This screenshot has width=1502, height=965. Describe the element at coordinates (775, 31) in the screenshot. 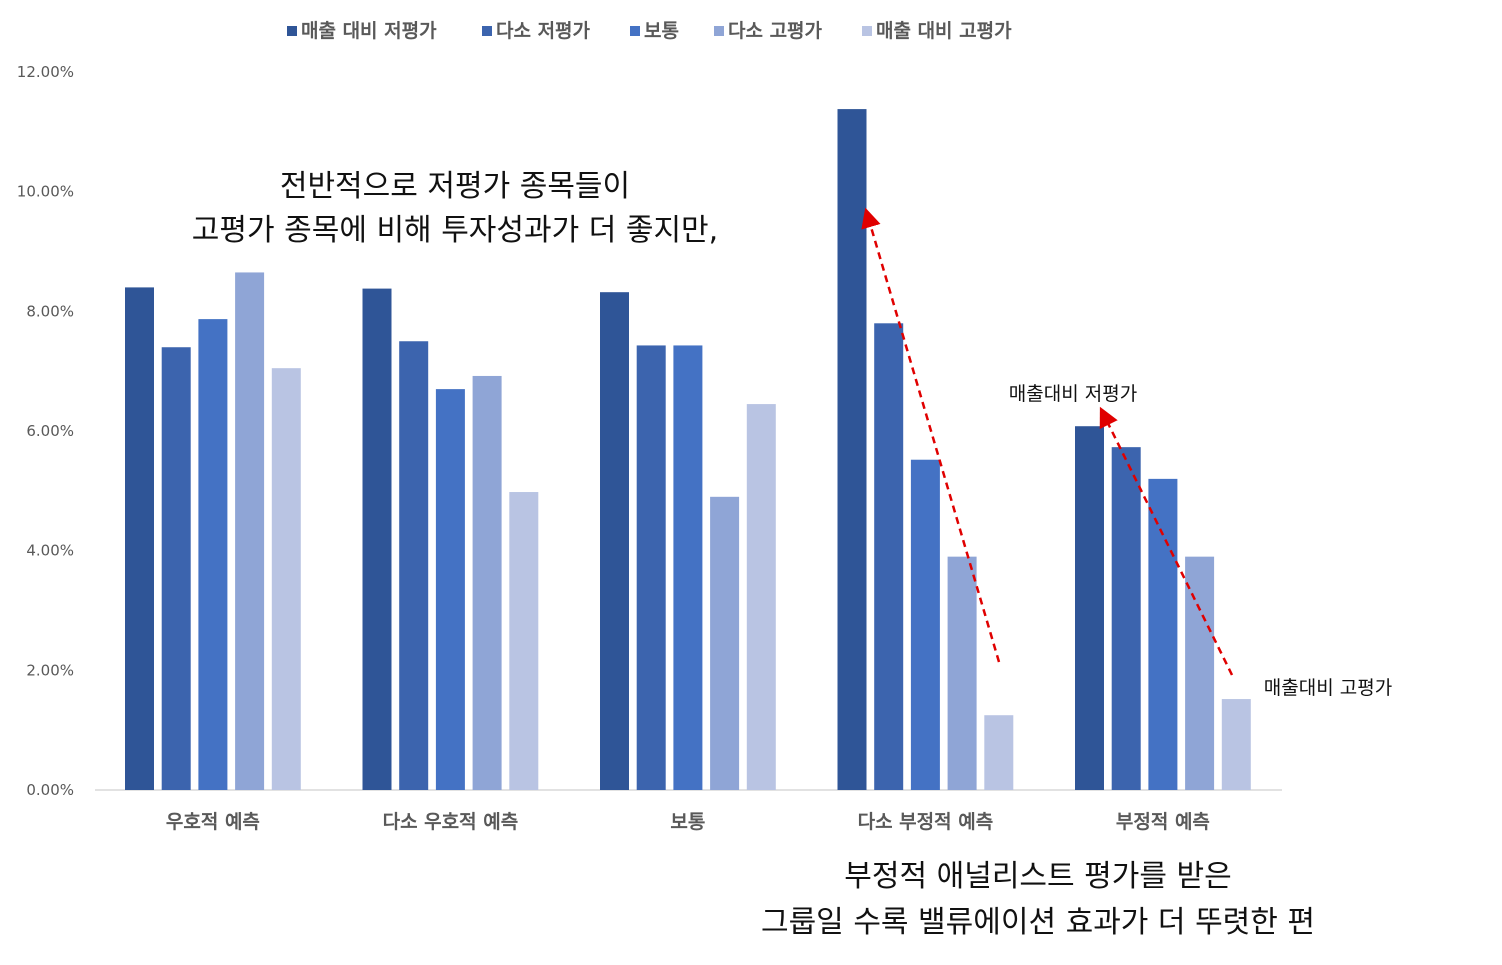

I see `legend-label: 다소 고평가` at that location.